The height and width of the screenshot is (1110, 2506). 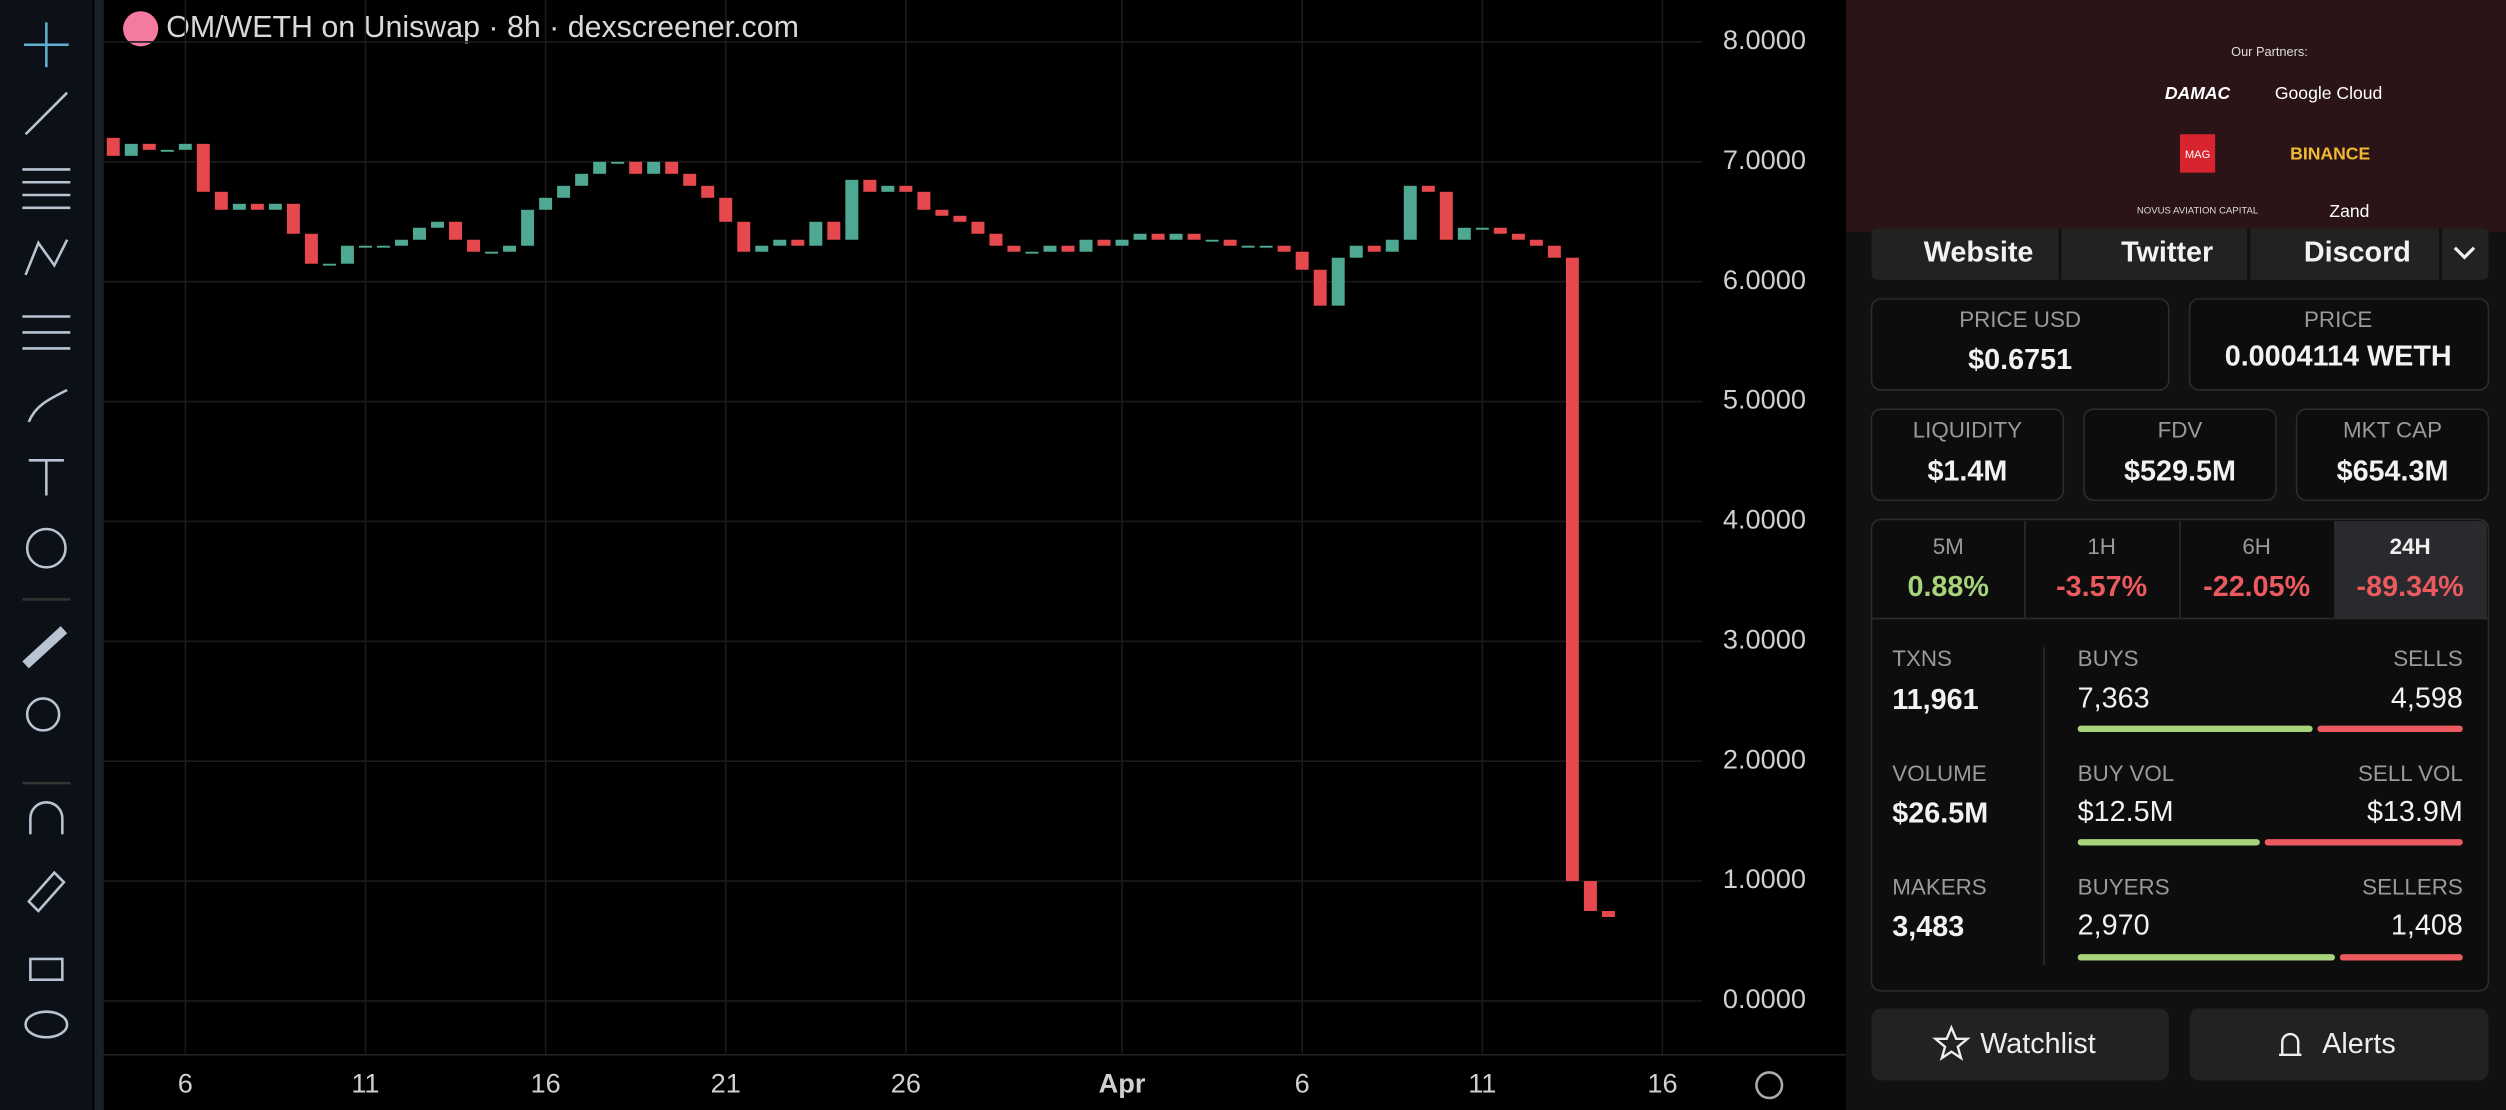 What do you see at coordinates (2392, 455) in the screenshot?
I see `mkt-cap-card` at bounding box center [2392, 455].